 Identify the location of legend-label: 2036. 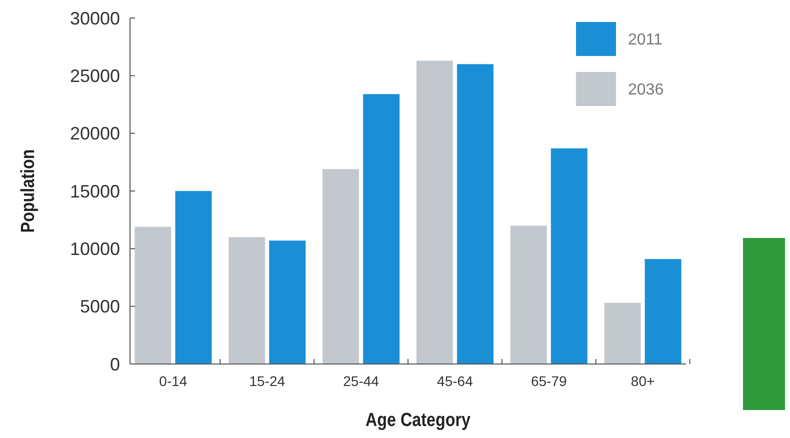
(646, 90).